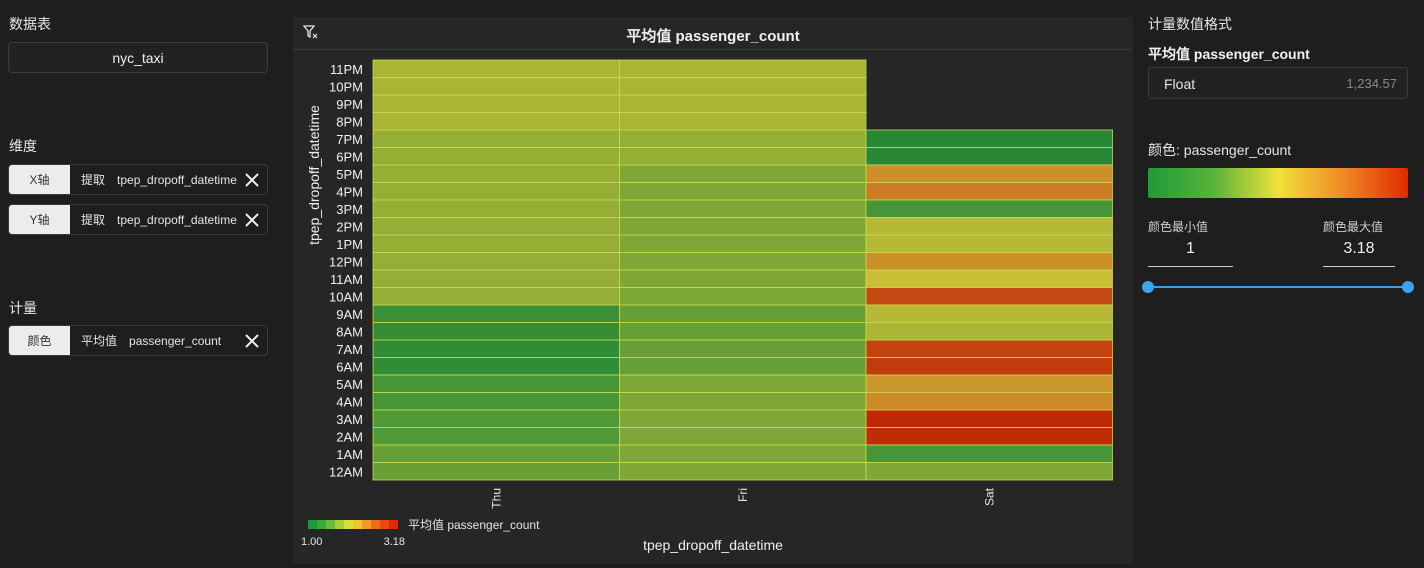 The height and width of the screenshot is (568, 1424). Describe the element at coordinates (1148, 287) in the screenshot. I see `range-slider-min-handle` at that location.